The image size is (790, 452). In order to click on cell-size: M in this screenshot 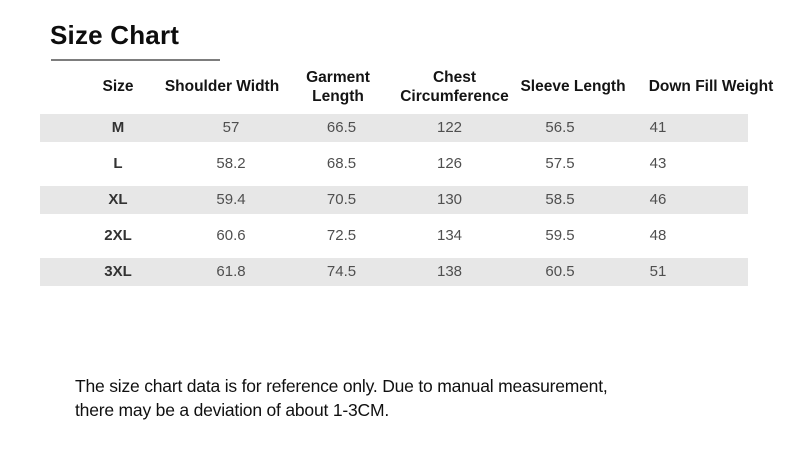, I will do `click(118, 127)`.